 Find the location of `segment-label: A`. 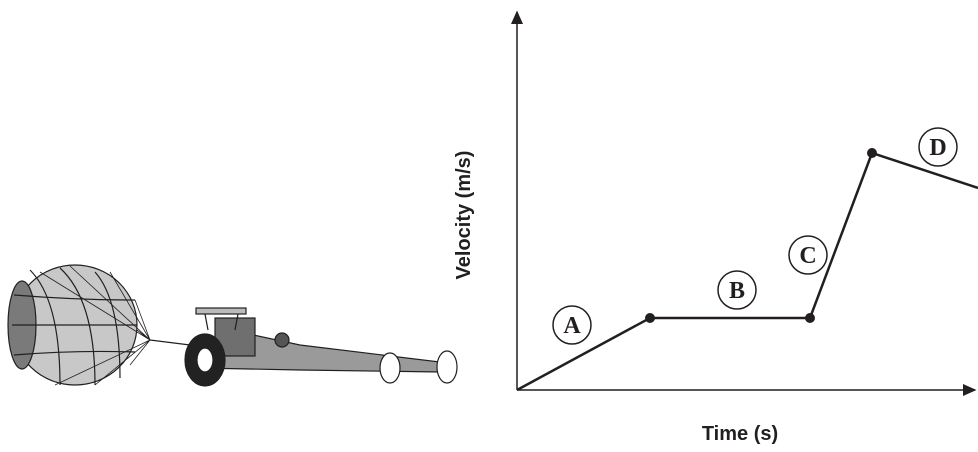

segment-label: A is located at coordinates (572, 326).